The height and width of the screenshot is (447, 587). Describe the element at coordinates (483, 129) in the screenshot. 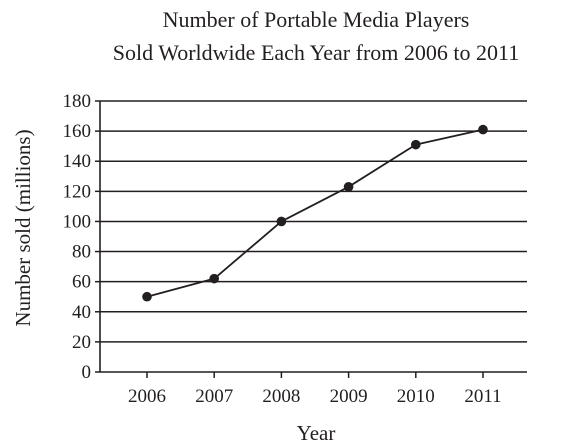

I see `data-point-2011` at that location.